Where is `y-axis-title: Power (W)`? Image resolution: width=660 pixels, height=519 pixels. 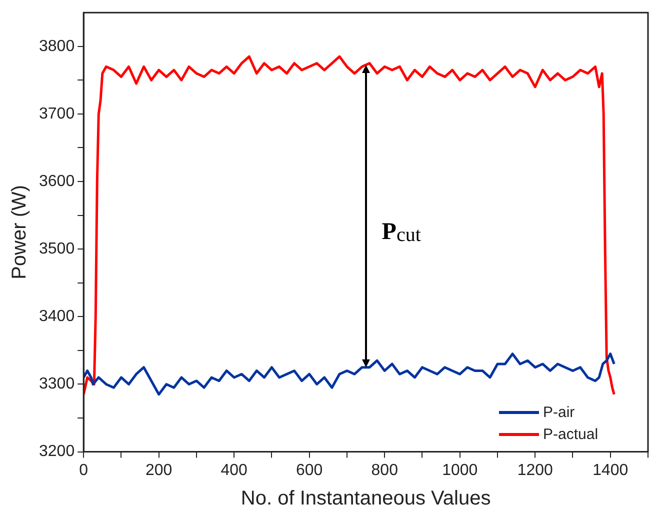 y-axis-title: Power (W) is located at coordinates (19, 232).